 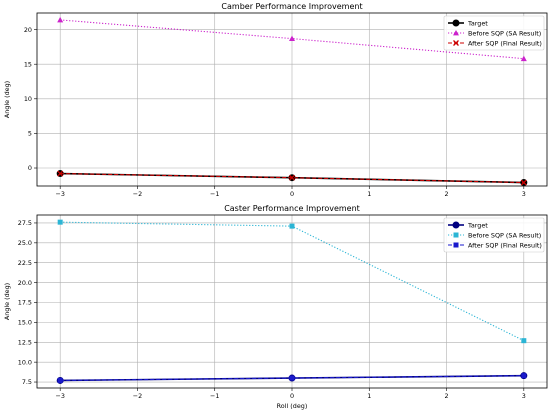 I want to click on chart-title: Caster Performance Improvement, so click(x=292, y=208).